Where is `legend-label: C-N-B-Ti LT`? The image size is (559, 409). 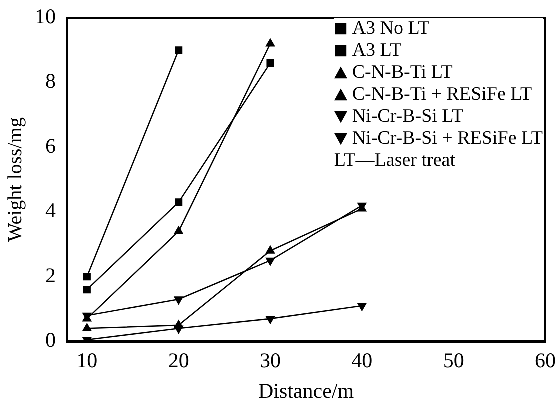
legend-label: C-N-B-Ti LT is located at coordinates (402, 73).